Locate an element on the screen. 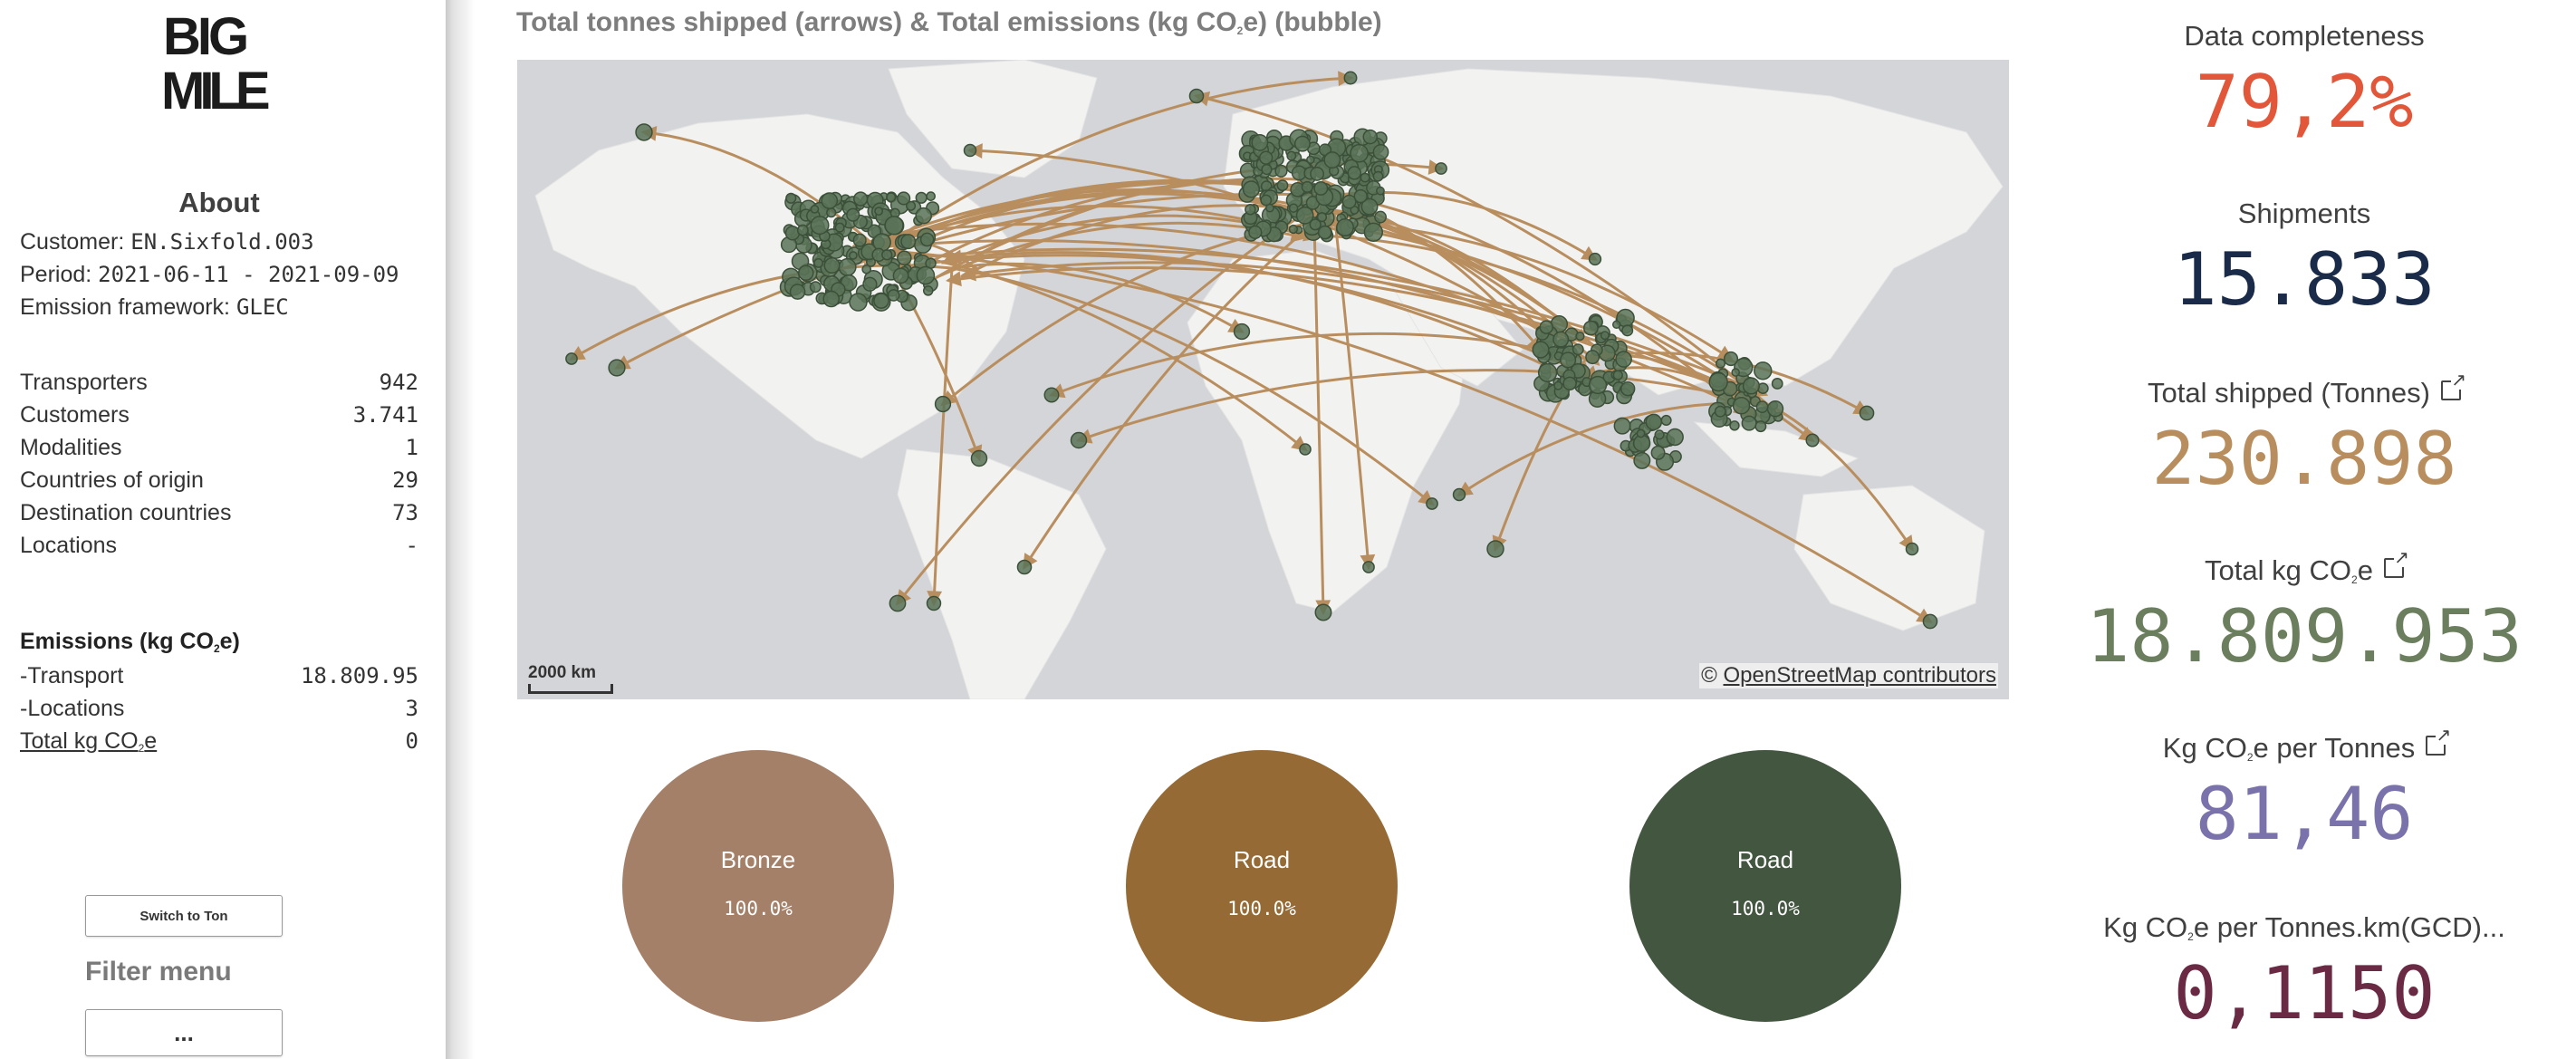  emission-value: 3 is located at coordinates (411, 708).